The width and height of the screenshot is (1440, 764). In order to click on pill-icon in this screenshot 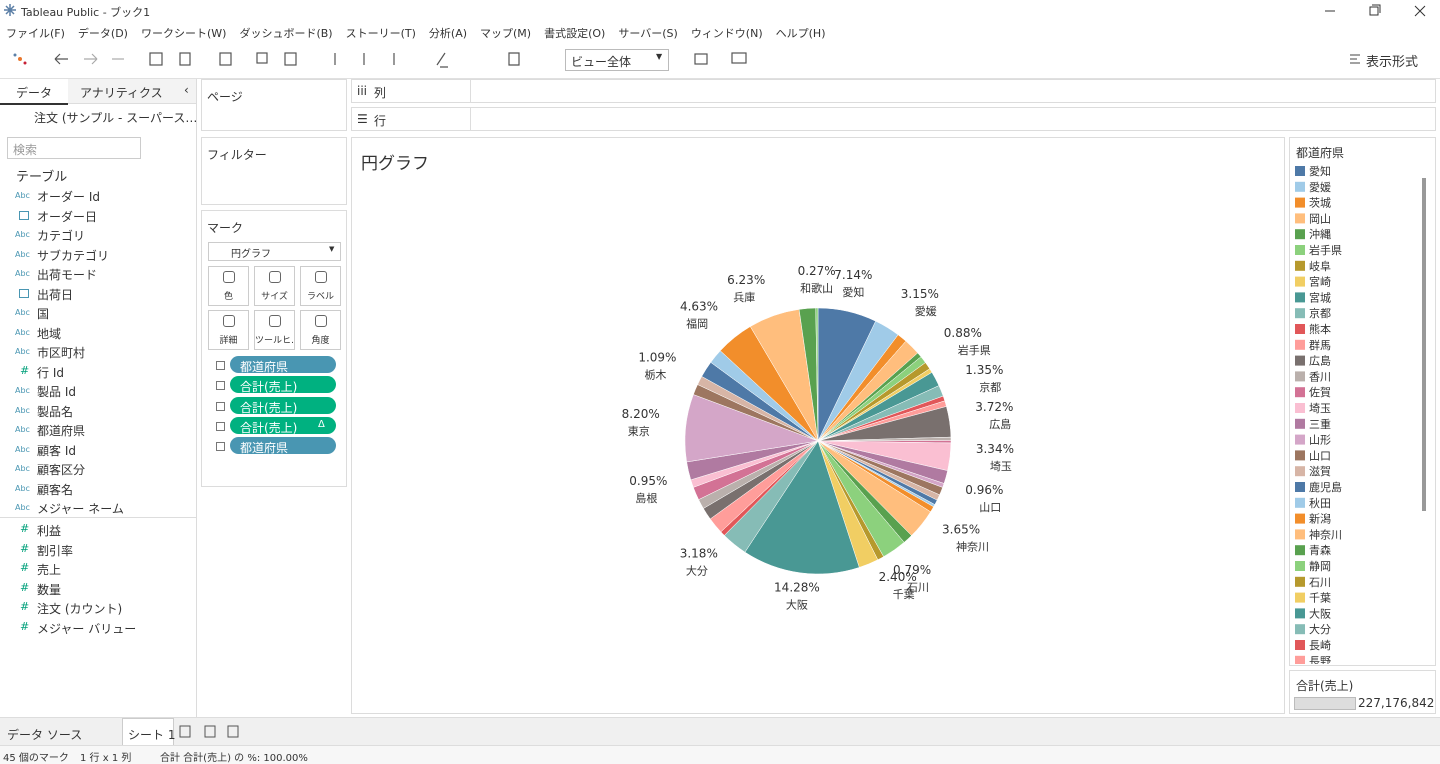, I will do `click(220, 386)`.